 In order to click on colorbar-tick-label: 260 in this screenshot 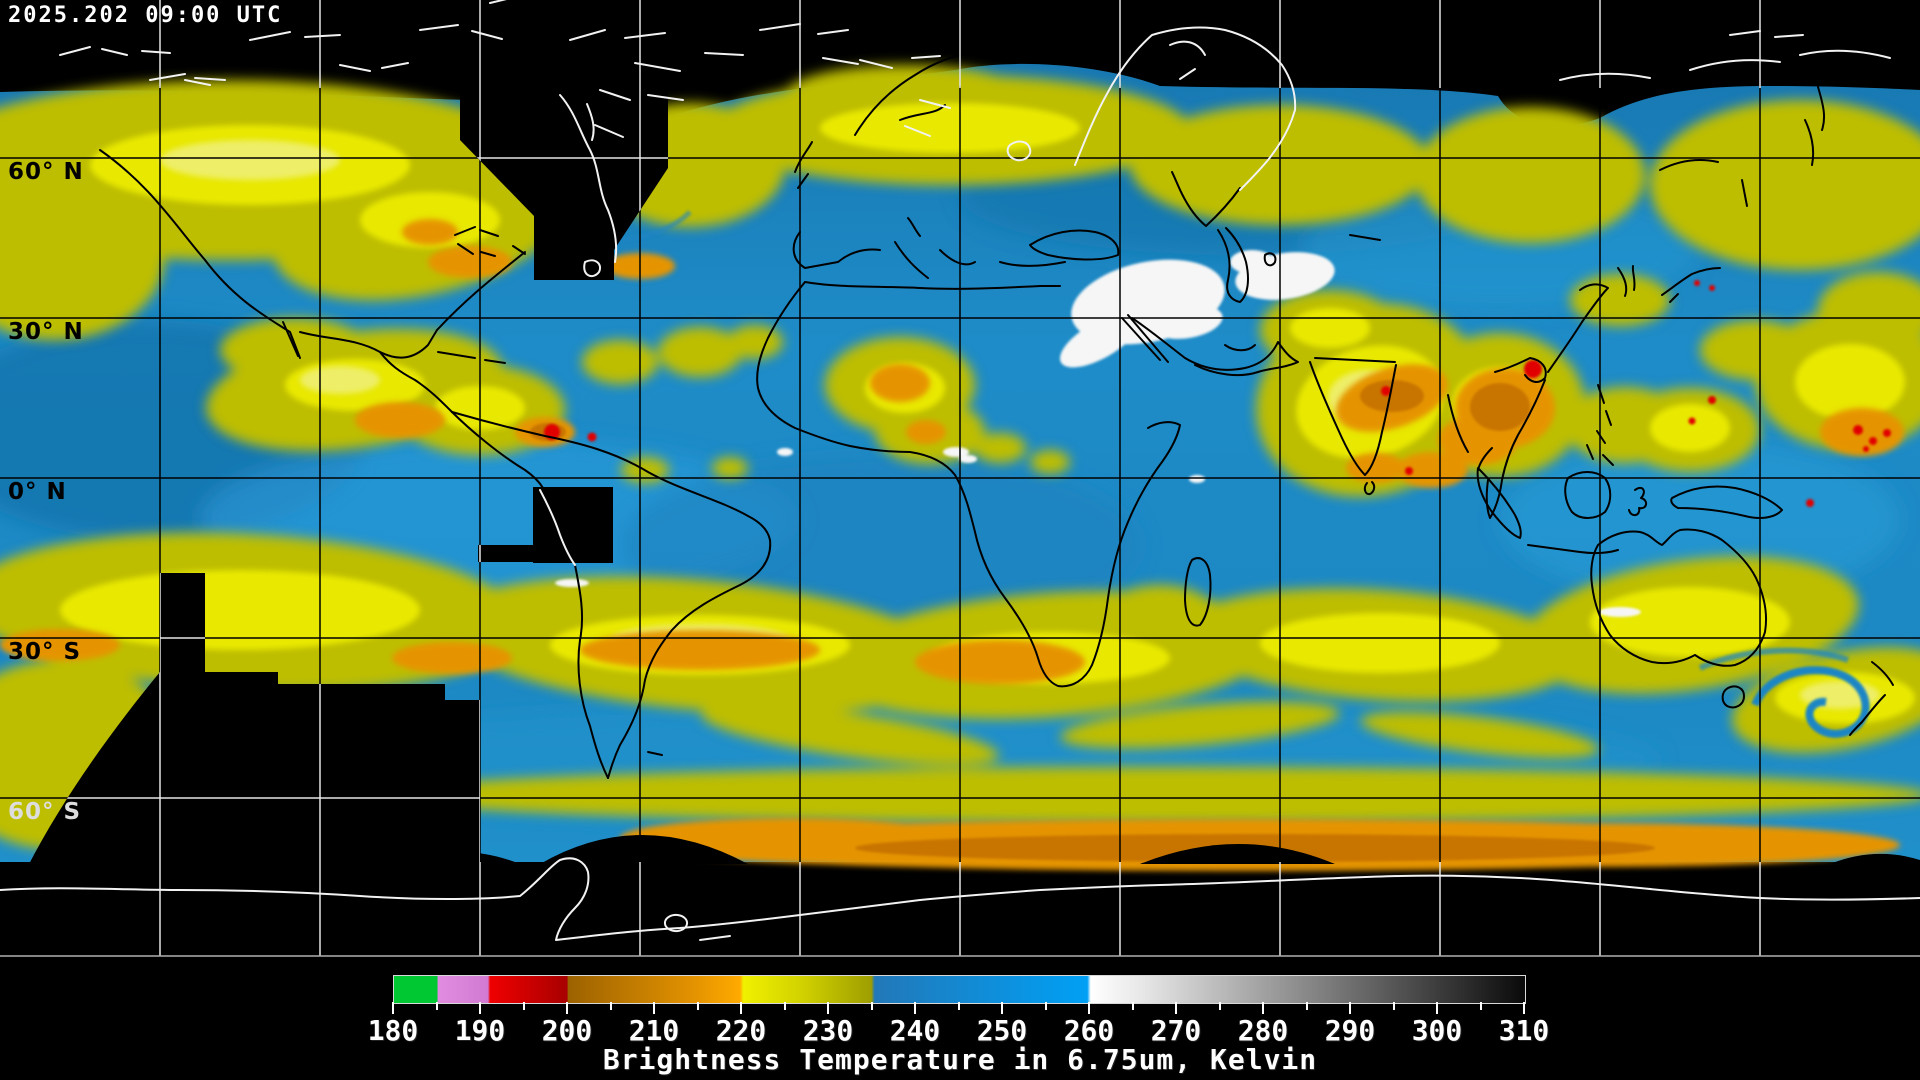, I will do `click(1089, 1030)`.